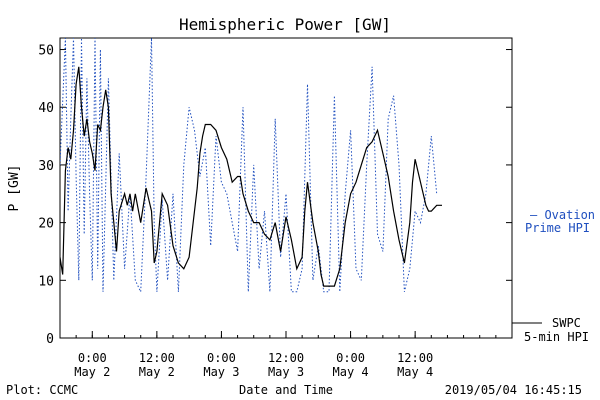 This screenshot has width=600, height=400. What do you see at coordinates (513, 390) in the screenshot?
I see `footer-timestamp: 2019/05/04 16:45:15` at bounding box center [513, 390].